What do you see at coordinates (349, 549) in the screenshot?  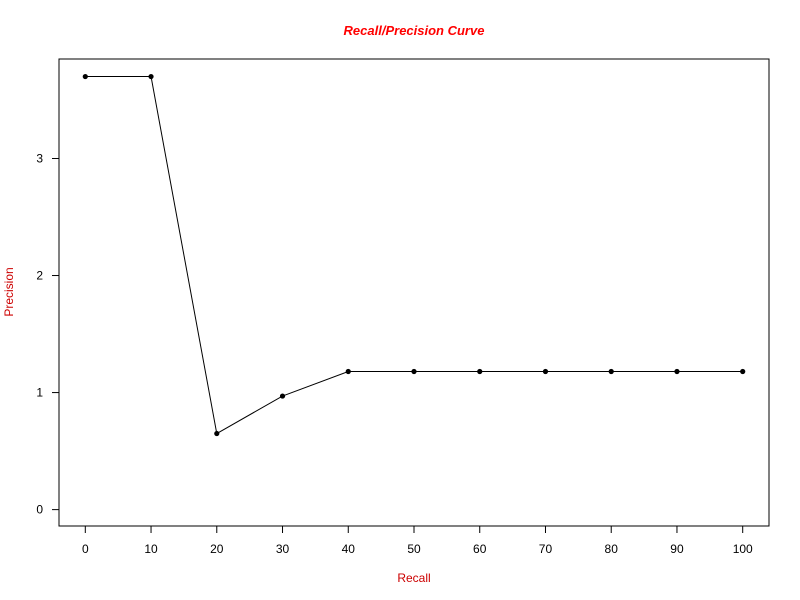 I see `x-tick-label: 40` at bounding box center [349, 549].